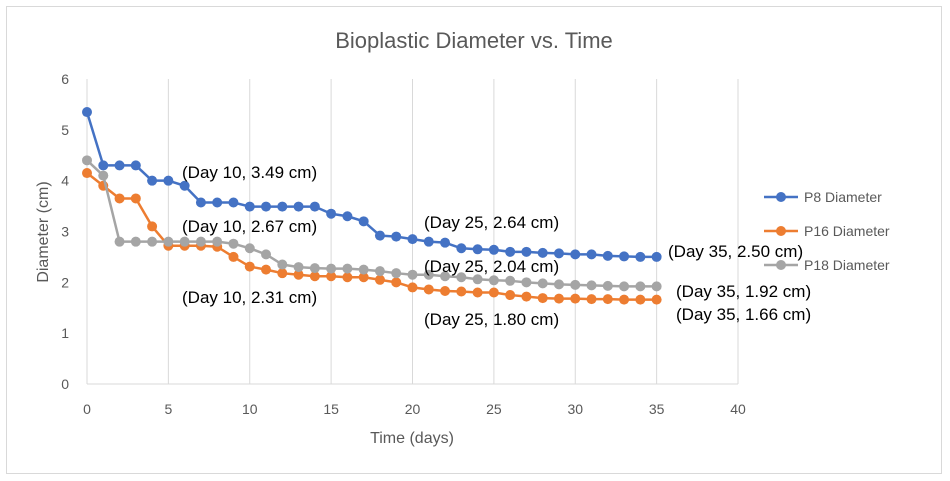 Image resolution: width=950 pixels, height=481 pixels. I want to click on legend-item: P8 Diameter, so click(823, 197).